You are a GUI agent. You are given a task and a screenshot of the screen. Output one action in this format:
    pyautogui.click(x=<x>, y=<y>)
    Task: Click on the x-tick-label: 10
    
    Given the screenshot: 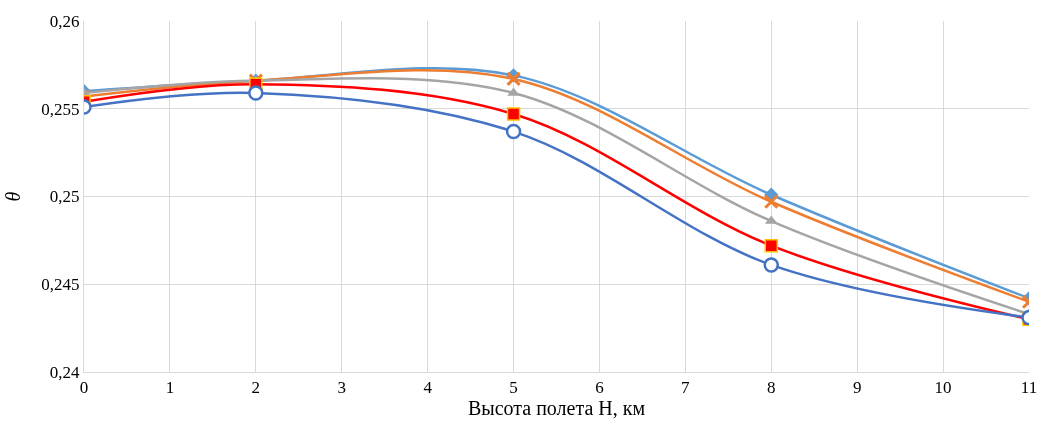 What is the action you would take?
    pyautogui.click(x=943, y=388)
    